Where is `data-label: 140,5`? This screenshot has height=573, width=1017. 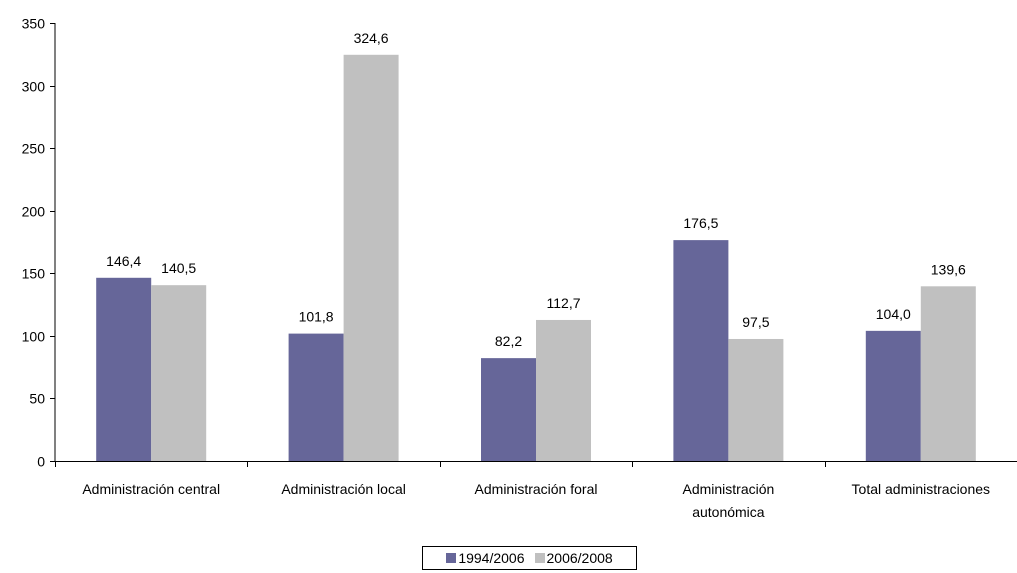 data-label: 140,5 is located at coordinates (178, 268).